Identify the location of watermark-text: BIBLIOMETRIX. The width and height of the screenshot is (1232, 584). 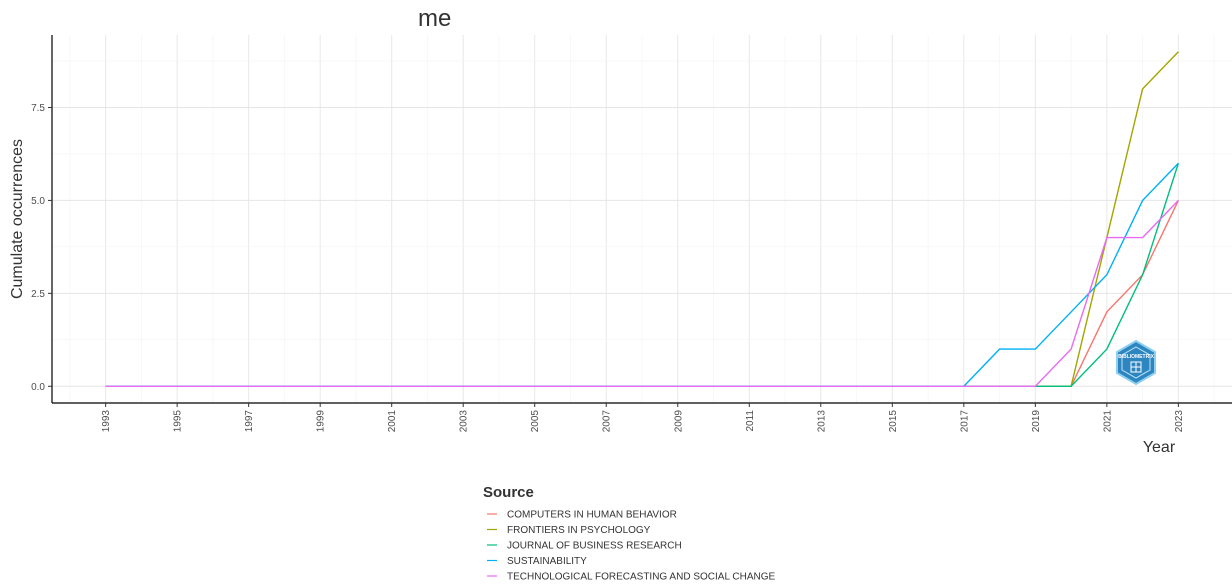
(1136, 357).